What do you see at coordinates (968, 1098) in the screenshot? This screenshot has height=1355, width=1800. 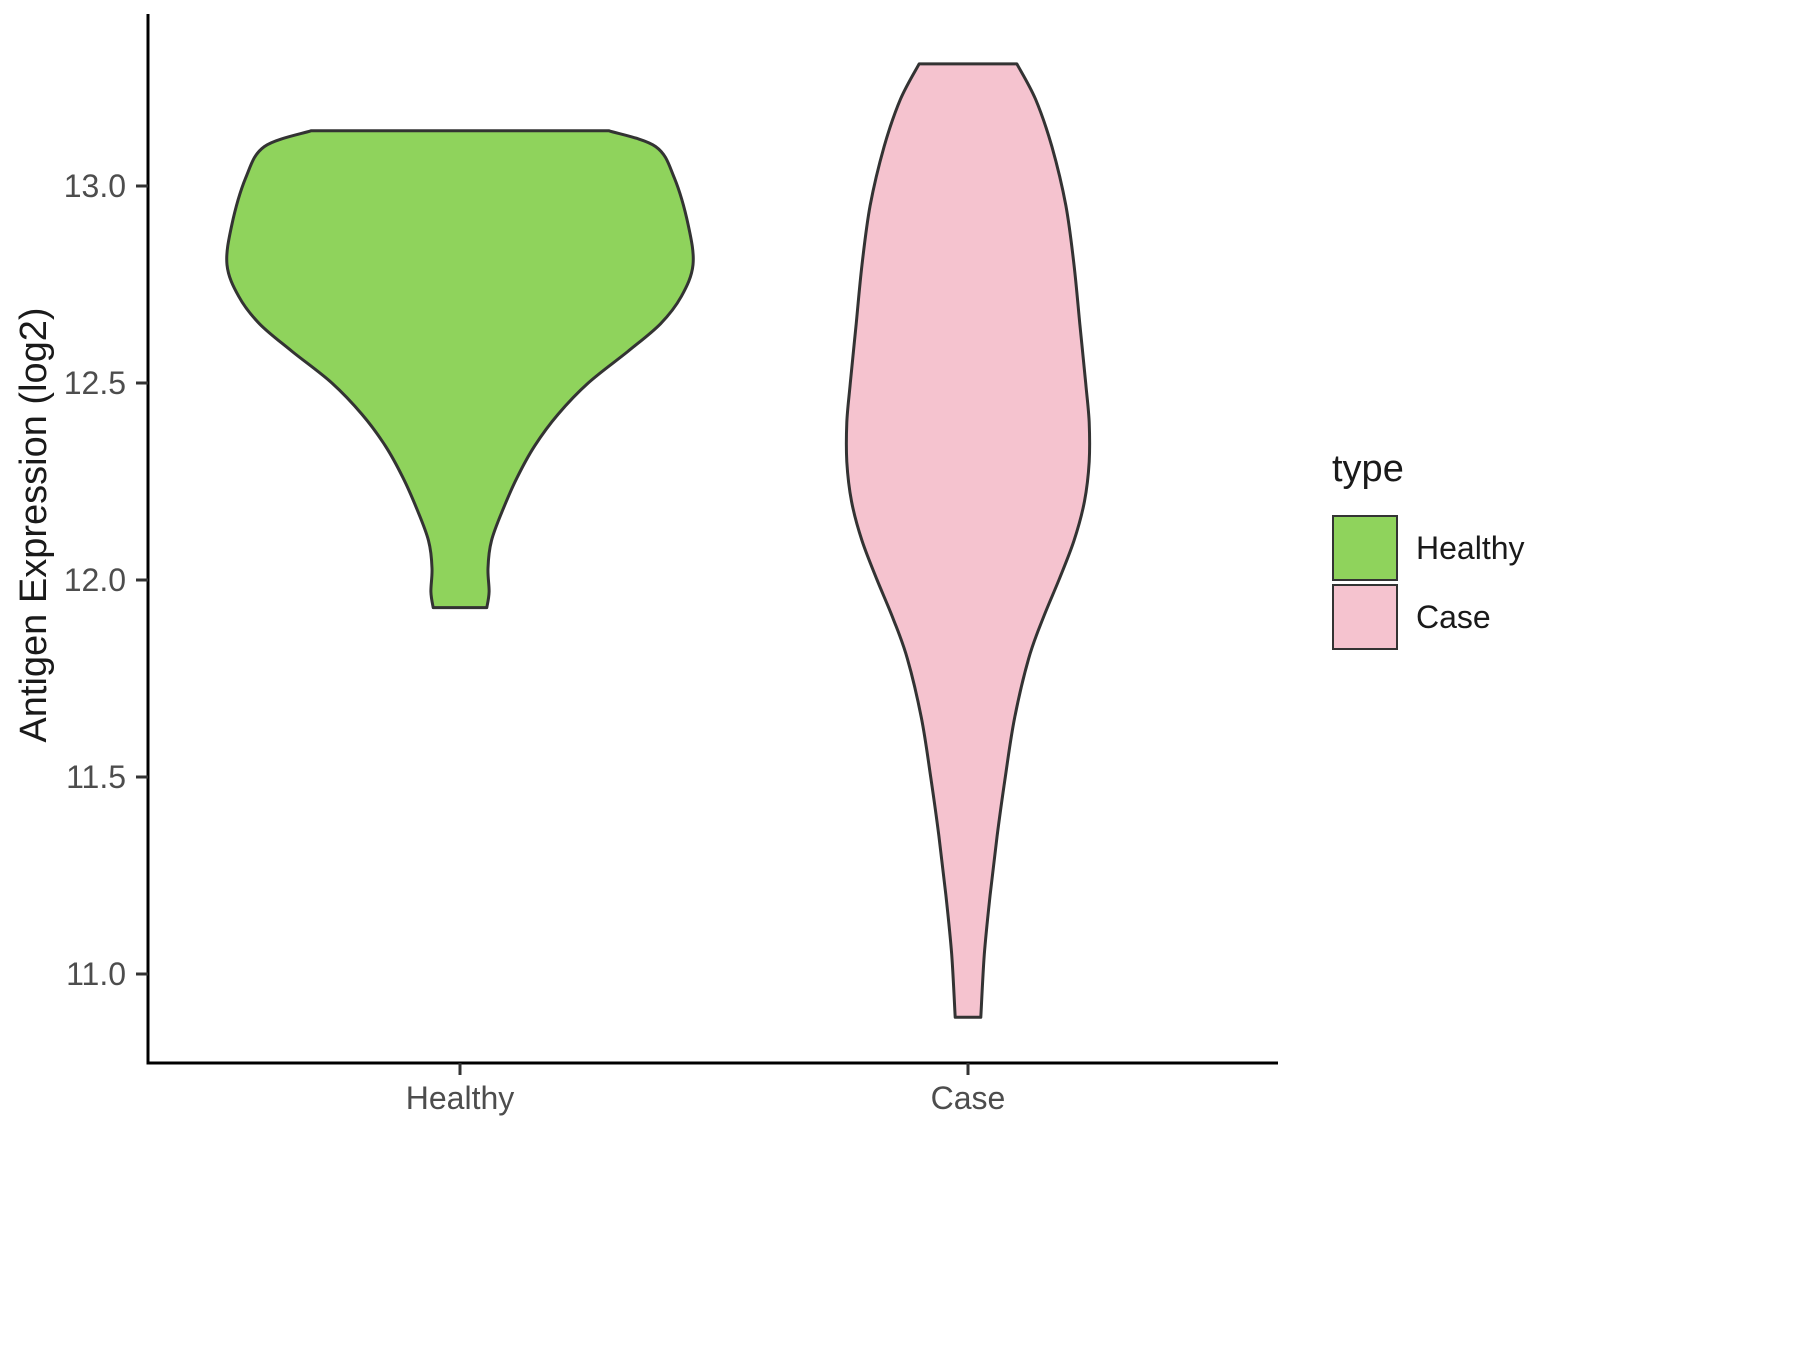 I see `x-tick-label: Case` at bounding box center [968, 1098].